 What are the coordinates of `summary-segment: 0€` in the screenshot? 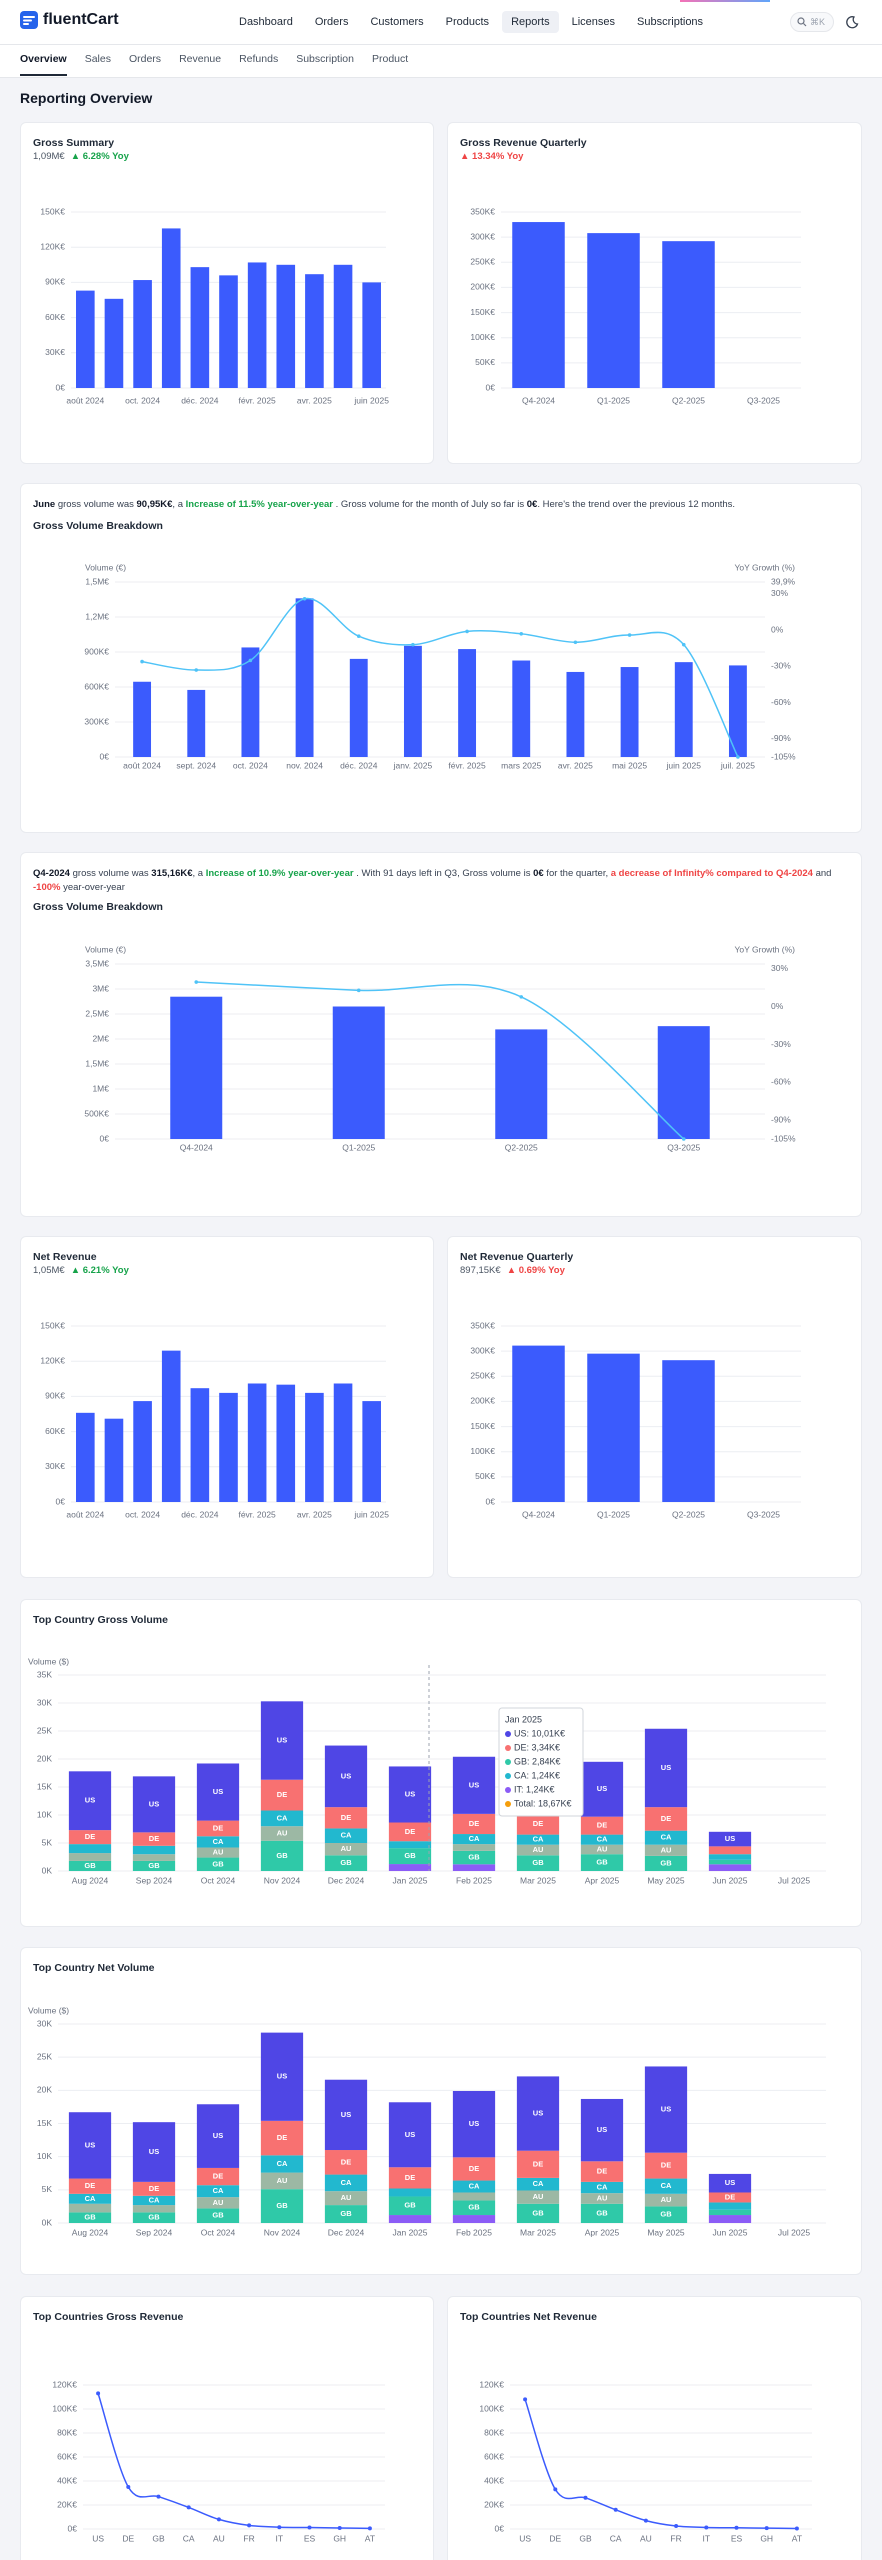 It's located at (538, 873).